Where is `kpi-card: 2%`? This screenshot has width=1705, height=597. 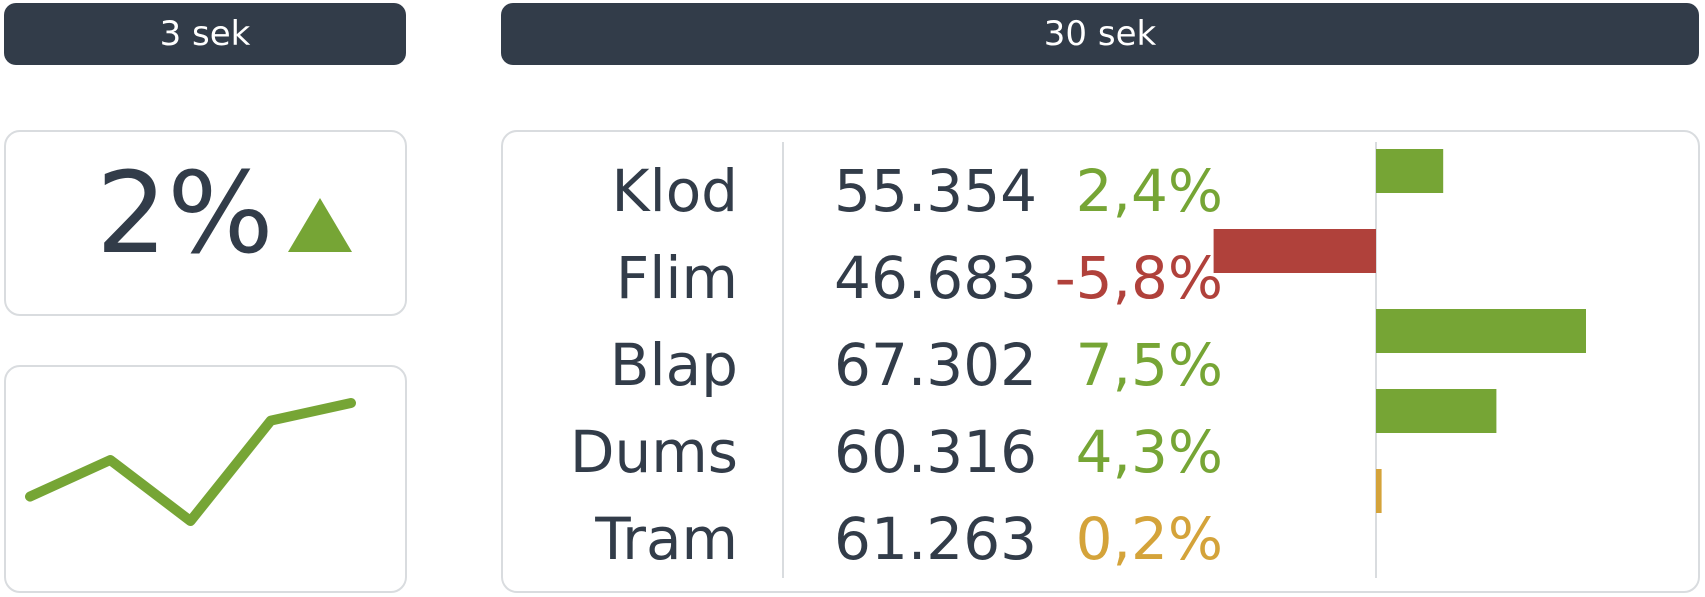
kpi-card: 2% is located at coordinates (205, 223).